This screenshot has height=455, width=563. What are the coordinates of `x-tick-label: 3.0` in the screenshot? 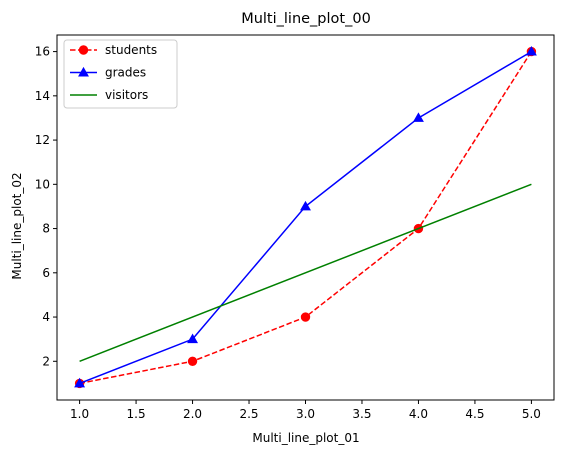 It's located at (305, 414).